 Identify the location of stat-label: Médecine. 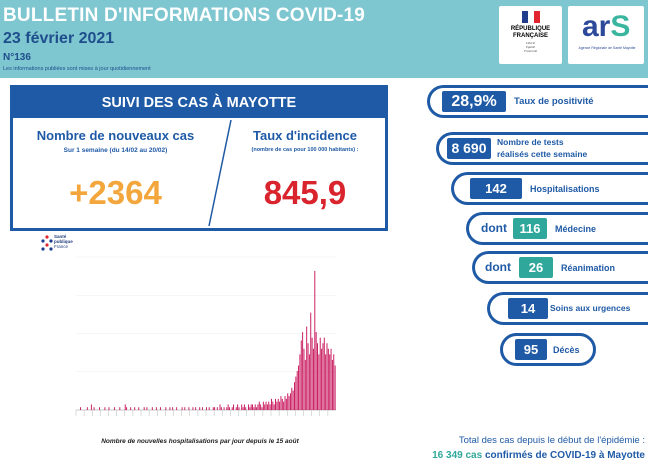
(576, 229).